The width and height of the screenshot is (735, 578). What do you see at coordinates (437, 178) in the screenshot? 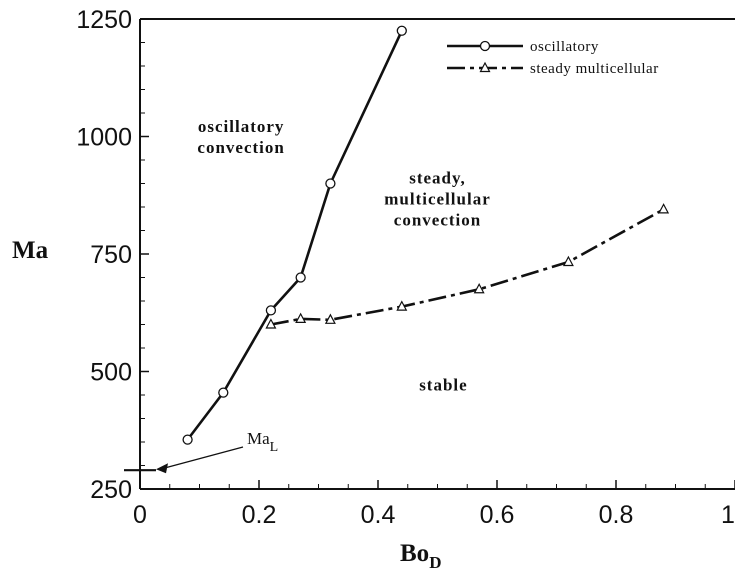
I see `region-label-steady-multicellular-convection: steady,` at bounding box center [437, 178].